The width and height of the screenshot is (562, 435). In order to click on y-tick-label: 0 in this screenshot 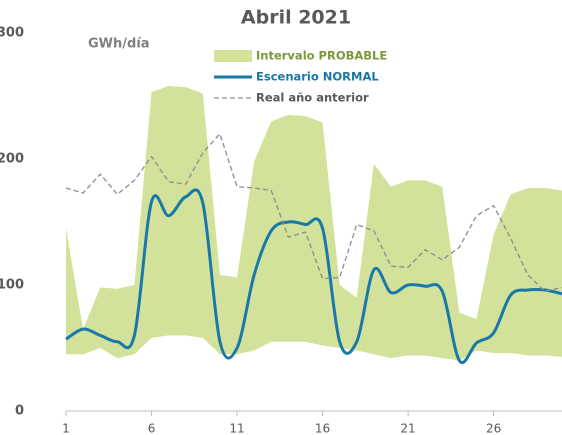, I will do `click(19, 411)`.